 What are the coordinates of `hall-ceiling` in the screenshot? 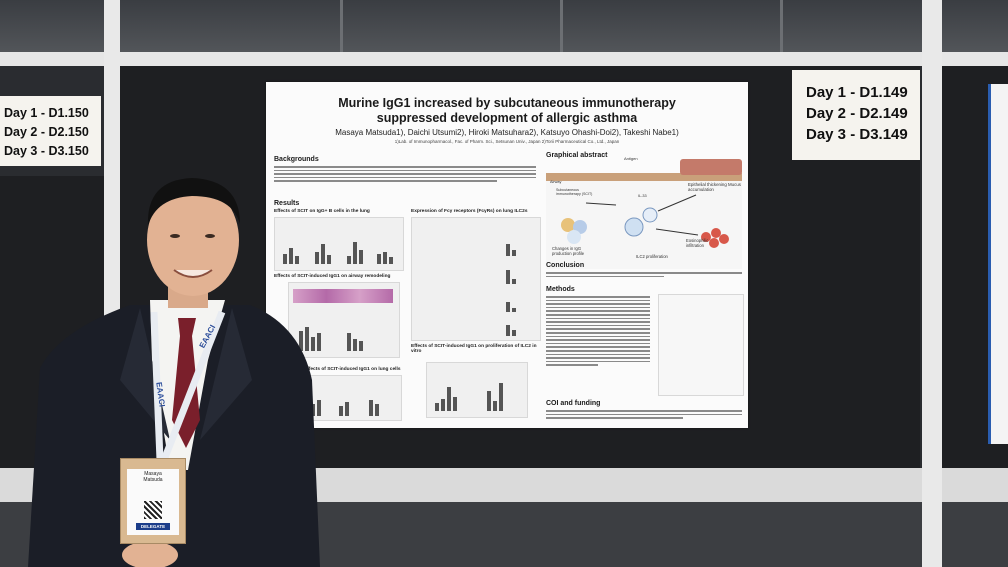 It's located at (504, 29).